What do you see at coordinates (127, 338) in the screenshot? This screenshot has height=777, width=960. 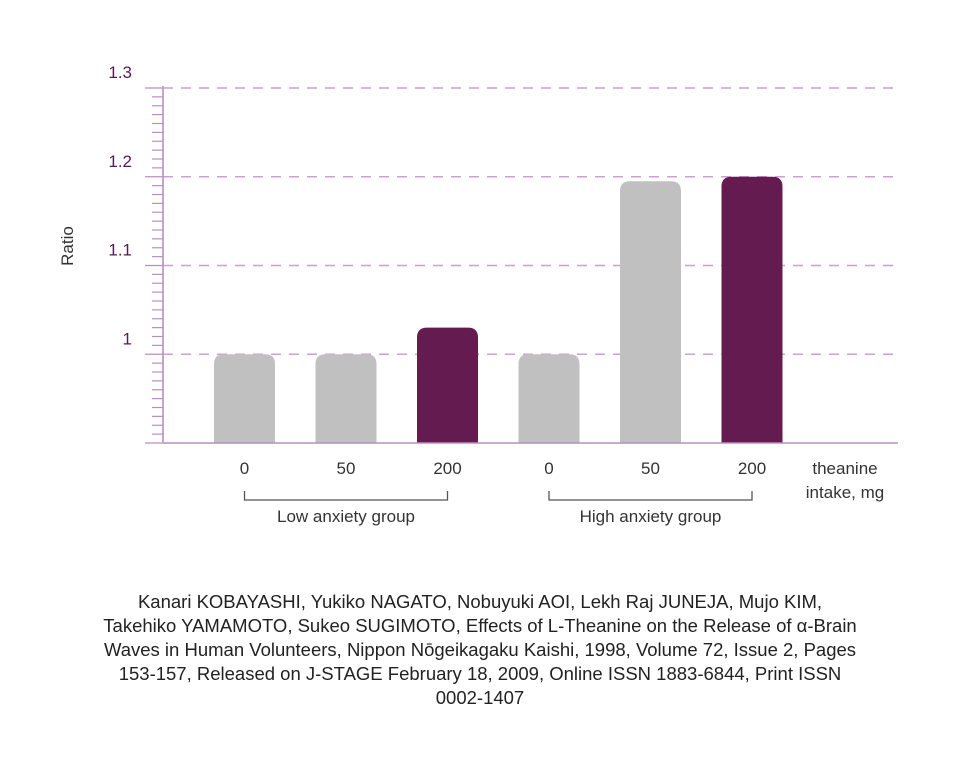 I see `y-tick-label: 1` at bounding box center [127, 338].